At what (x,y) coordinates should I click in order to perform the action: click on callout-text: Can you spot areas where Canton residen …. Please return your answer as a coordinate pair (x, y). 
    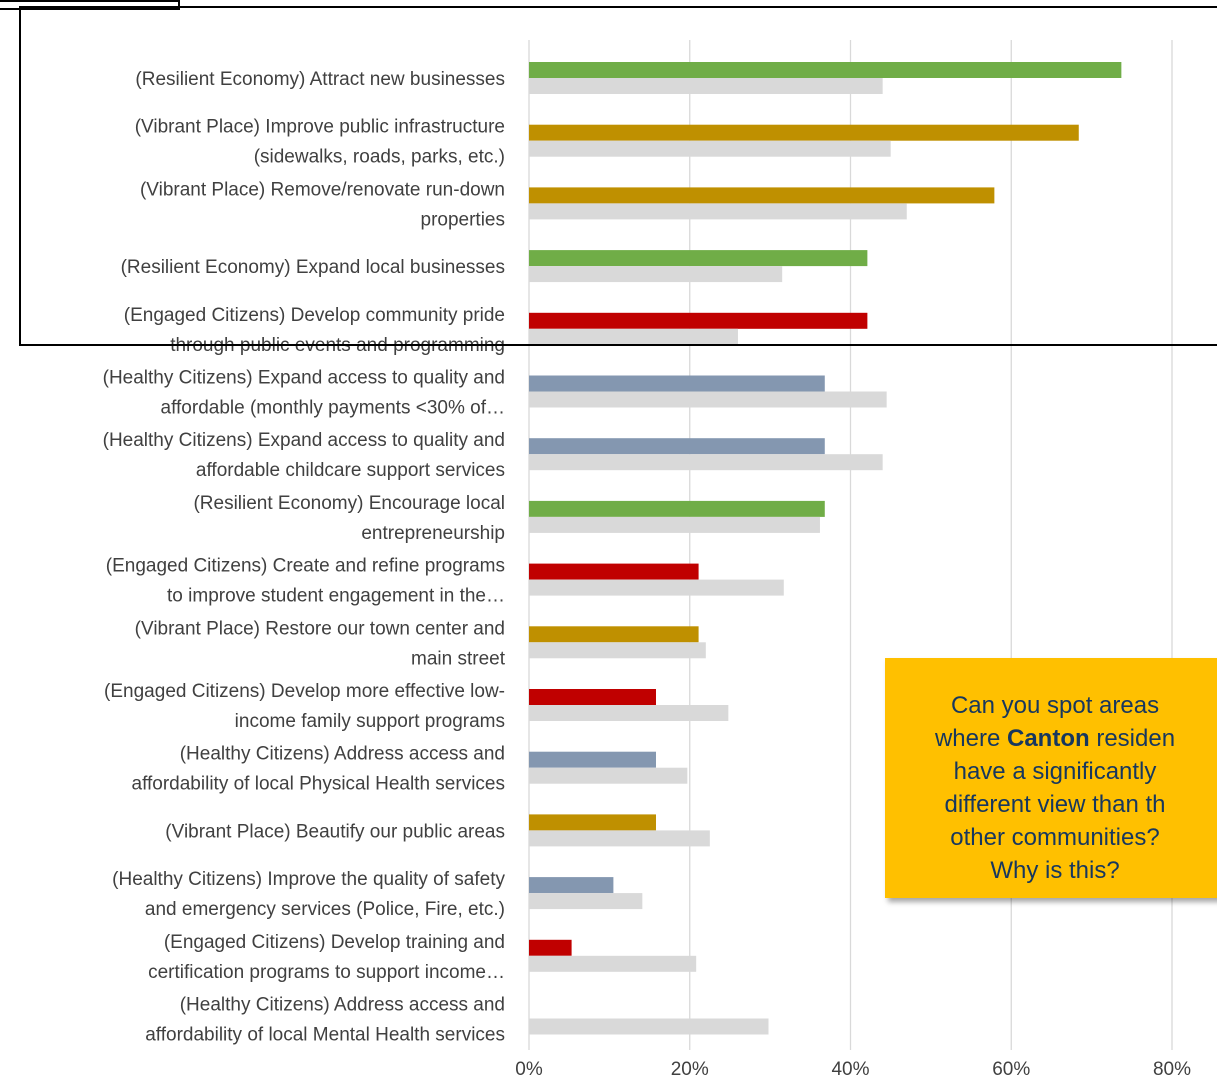
    Looking at the image, I should click on (1055, 778).